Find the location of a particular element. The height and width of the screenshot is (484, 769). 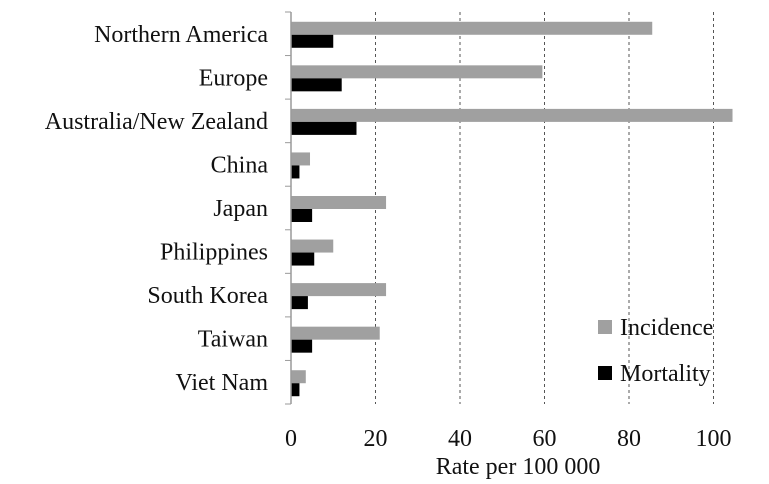

x-tick-label-20: 20 is located at coordinates (376, 439).